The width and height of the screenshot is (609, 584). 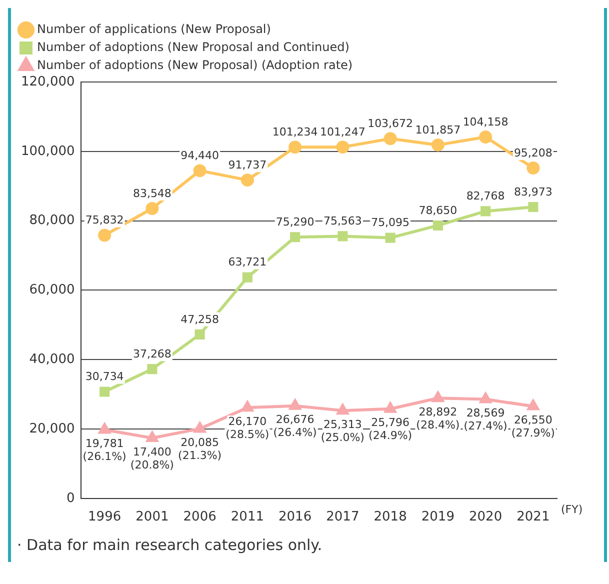 I want to click on data-label: 75,563, so click(x=342, y=221).